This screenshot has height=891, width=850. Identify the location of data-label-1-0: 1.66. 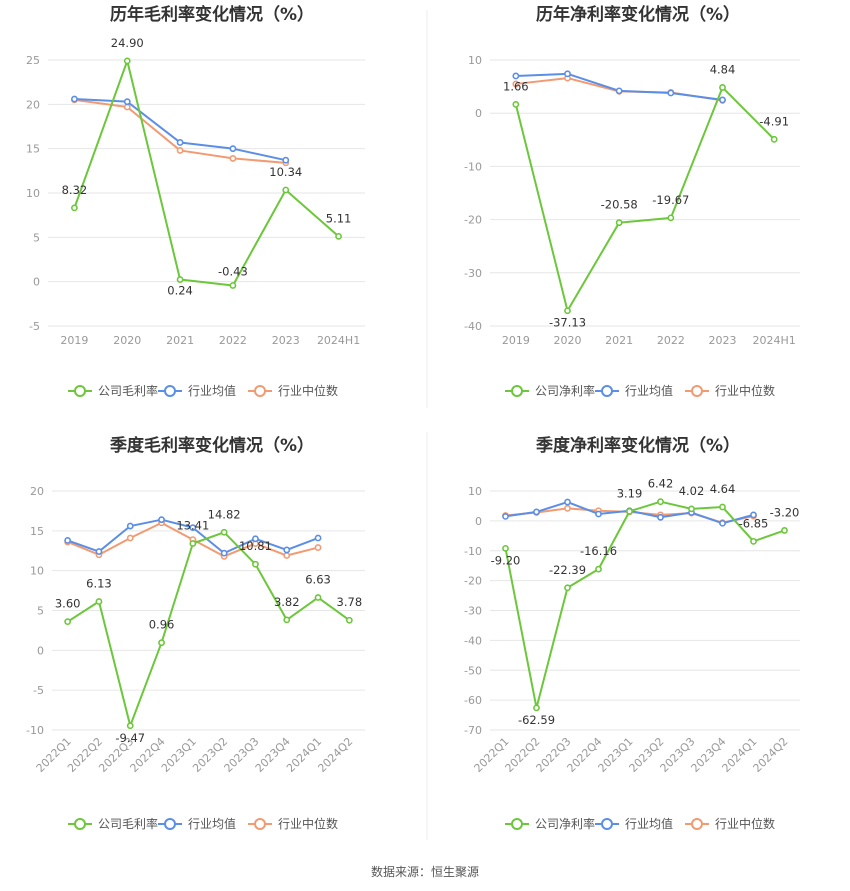
(516, 86).